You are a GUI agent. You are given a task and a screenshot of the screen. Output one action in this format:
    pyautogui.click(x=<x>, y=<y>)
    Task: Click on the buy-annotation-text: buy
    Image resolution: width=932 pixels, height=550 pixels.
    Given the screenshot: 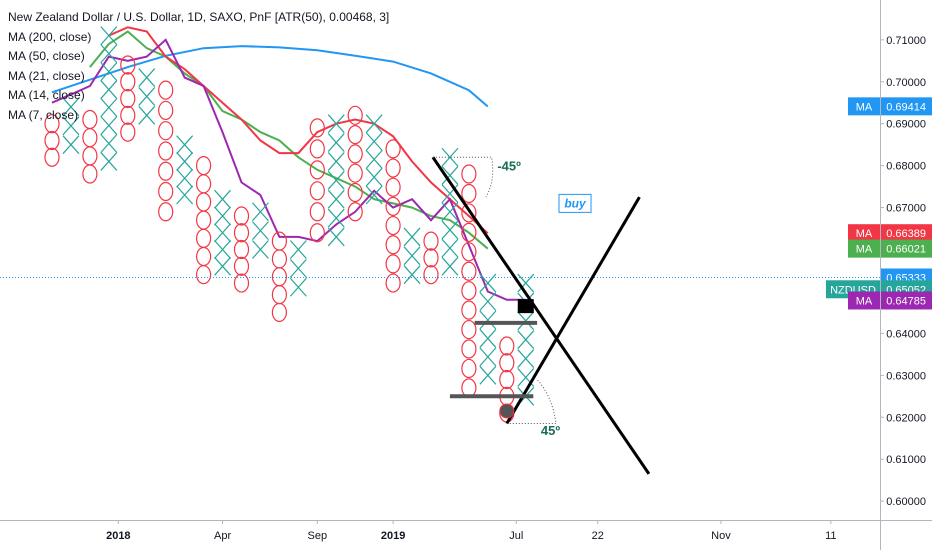 What is the action you would take?
    pyautogui.click(x=575, y=203)
    